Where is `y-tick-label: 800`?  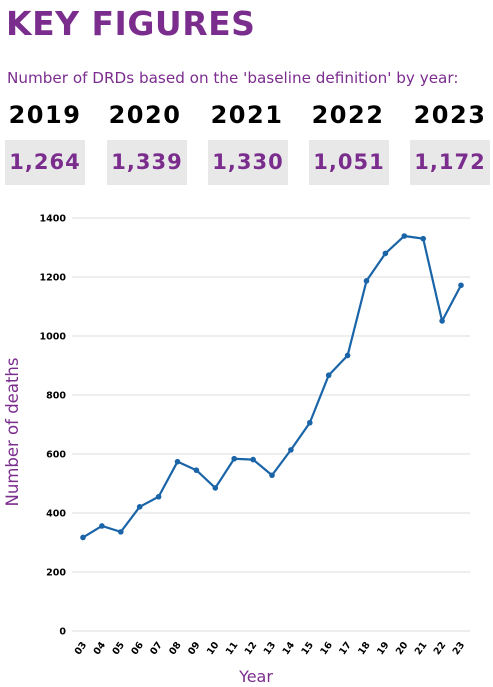
y-tick-label: 800 is located at coordinates (56, 396).